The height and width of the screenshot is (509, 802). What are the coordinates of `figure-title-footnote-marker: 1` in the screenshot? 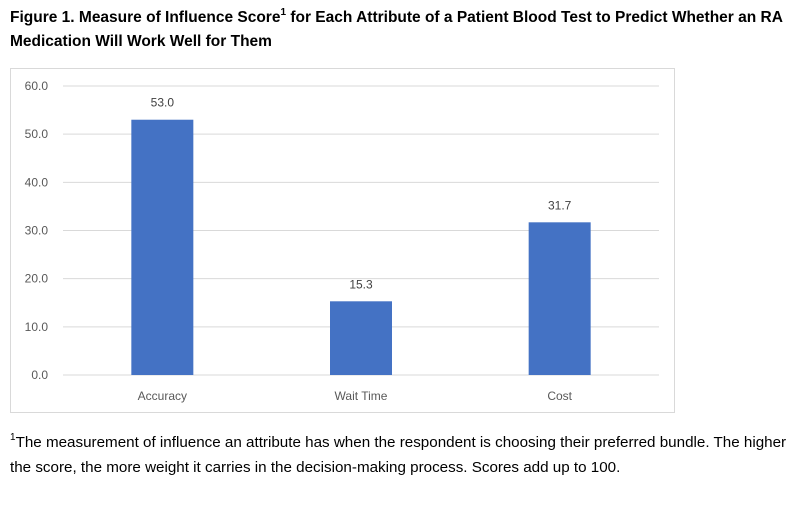 It's located at (283, 12).